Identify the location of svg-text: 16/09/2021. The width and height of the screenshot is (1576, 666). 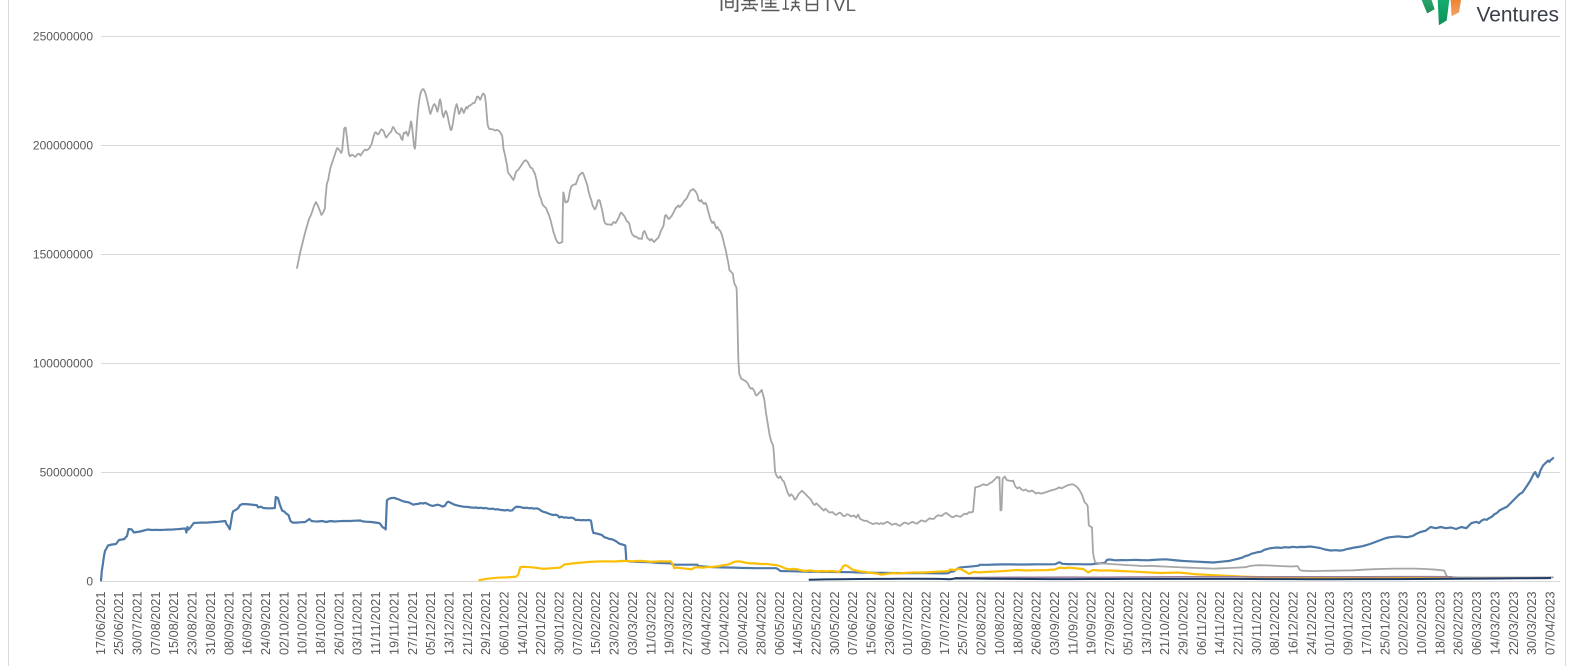
(248, 624).